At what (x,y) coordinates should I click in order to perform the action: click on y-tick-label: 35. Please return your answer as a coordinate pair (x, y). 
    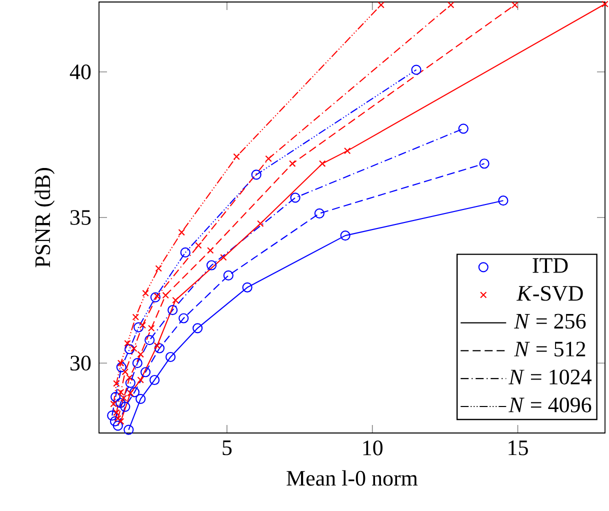
    Looking at the image, I should click on (80, 217).